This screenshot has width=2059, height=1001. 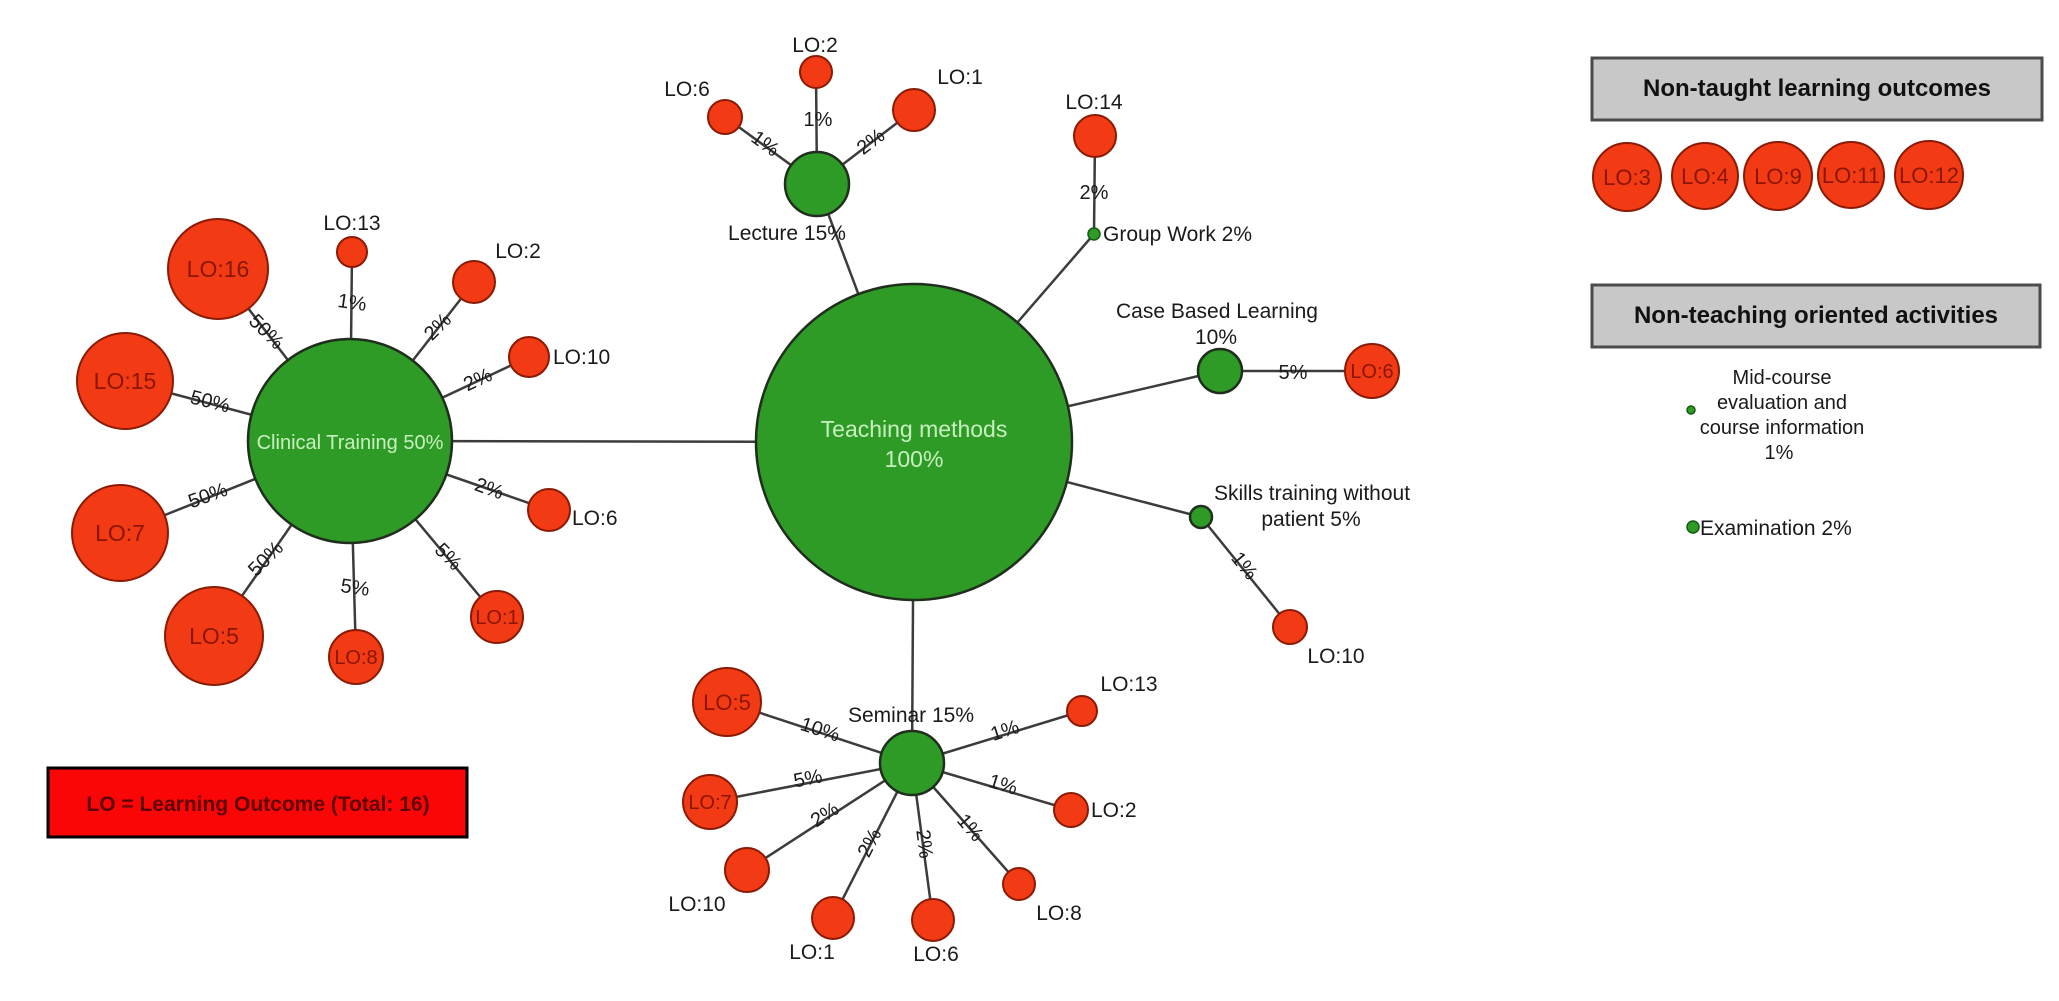 What do you see at coordinates (1372, 371) in the screenshot?
I see `node-casebased-lo6` at bounding box center [1372, 371].